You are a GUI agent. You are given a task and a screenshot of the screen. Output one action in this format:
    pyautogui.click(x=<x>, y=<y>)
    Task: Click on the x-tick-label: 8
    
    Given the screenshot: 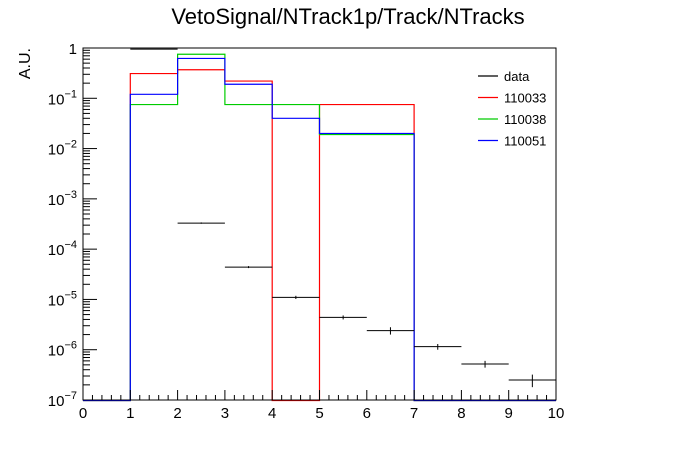 What is the action you would take?
    pyautogui.click(x=461, y=413)
    